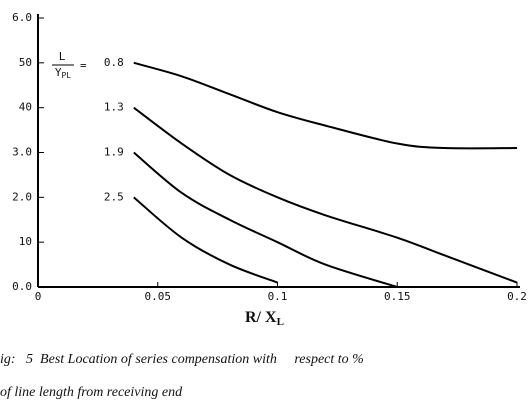 This screenshot has width=530, height=405. Describe the element at coordinates (83, 65) in the screenshot. I see `ratio-sign: =` at that location.